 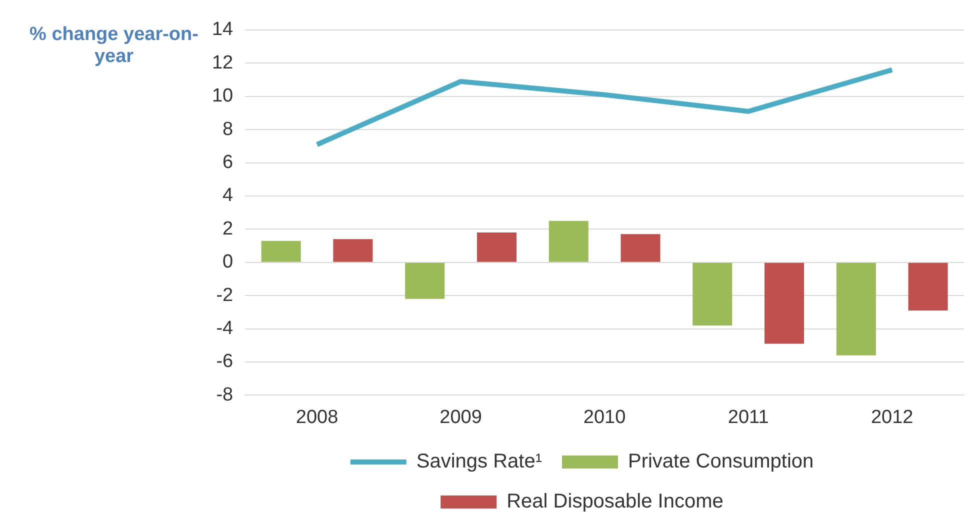 What do you see at coordinates (228, 195) in the screenshot?
I see `y-tick-label: 4` at bounding box center [228, 195].